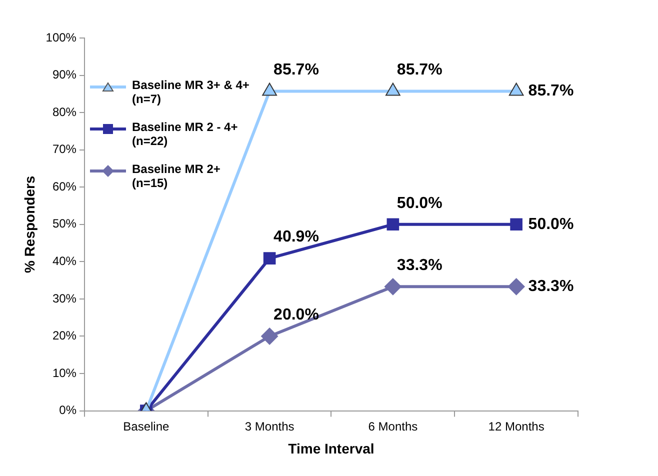  I want to click on legend-label: Baseline MR 2+ (n=15), so click(177, 176).